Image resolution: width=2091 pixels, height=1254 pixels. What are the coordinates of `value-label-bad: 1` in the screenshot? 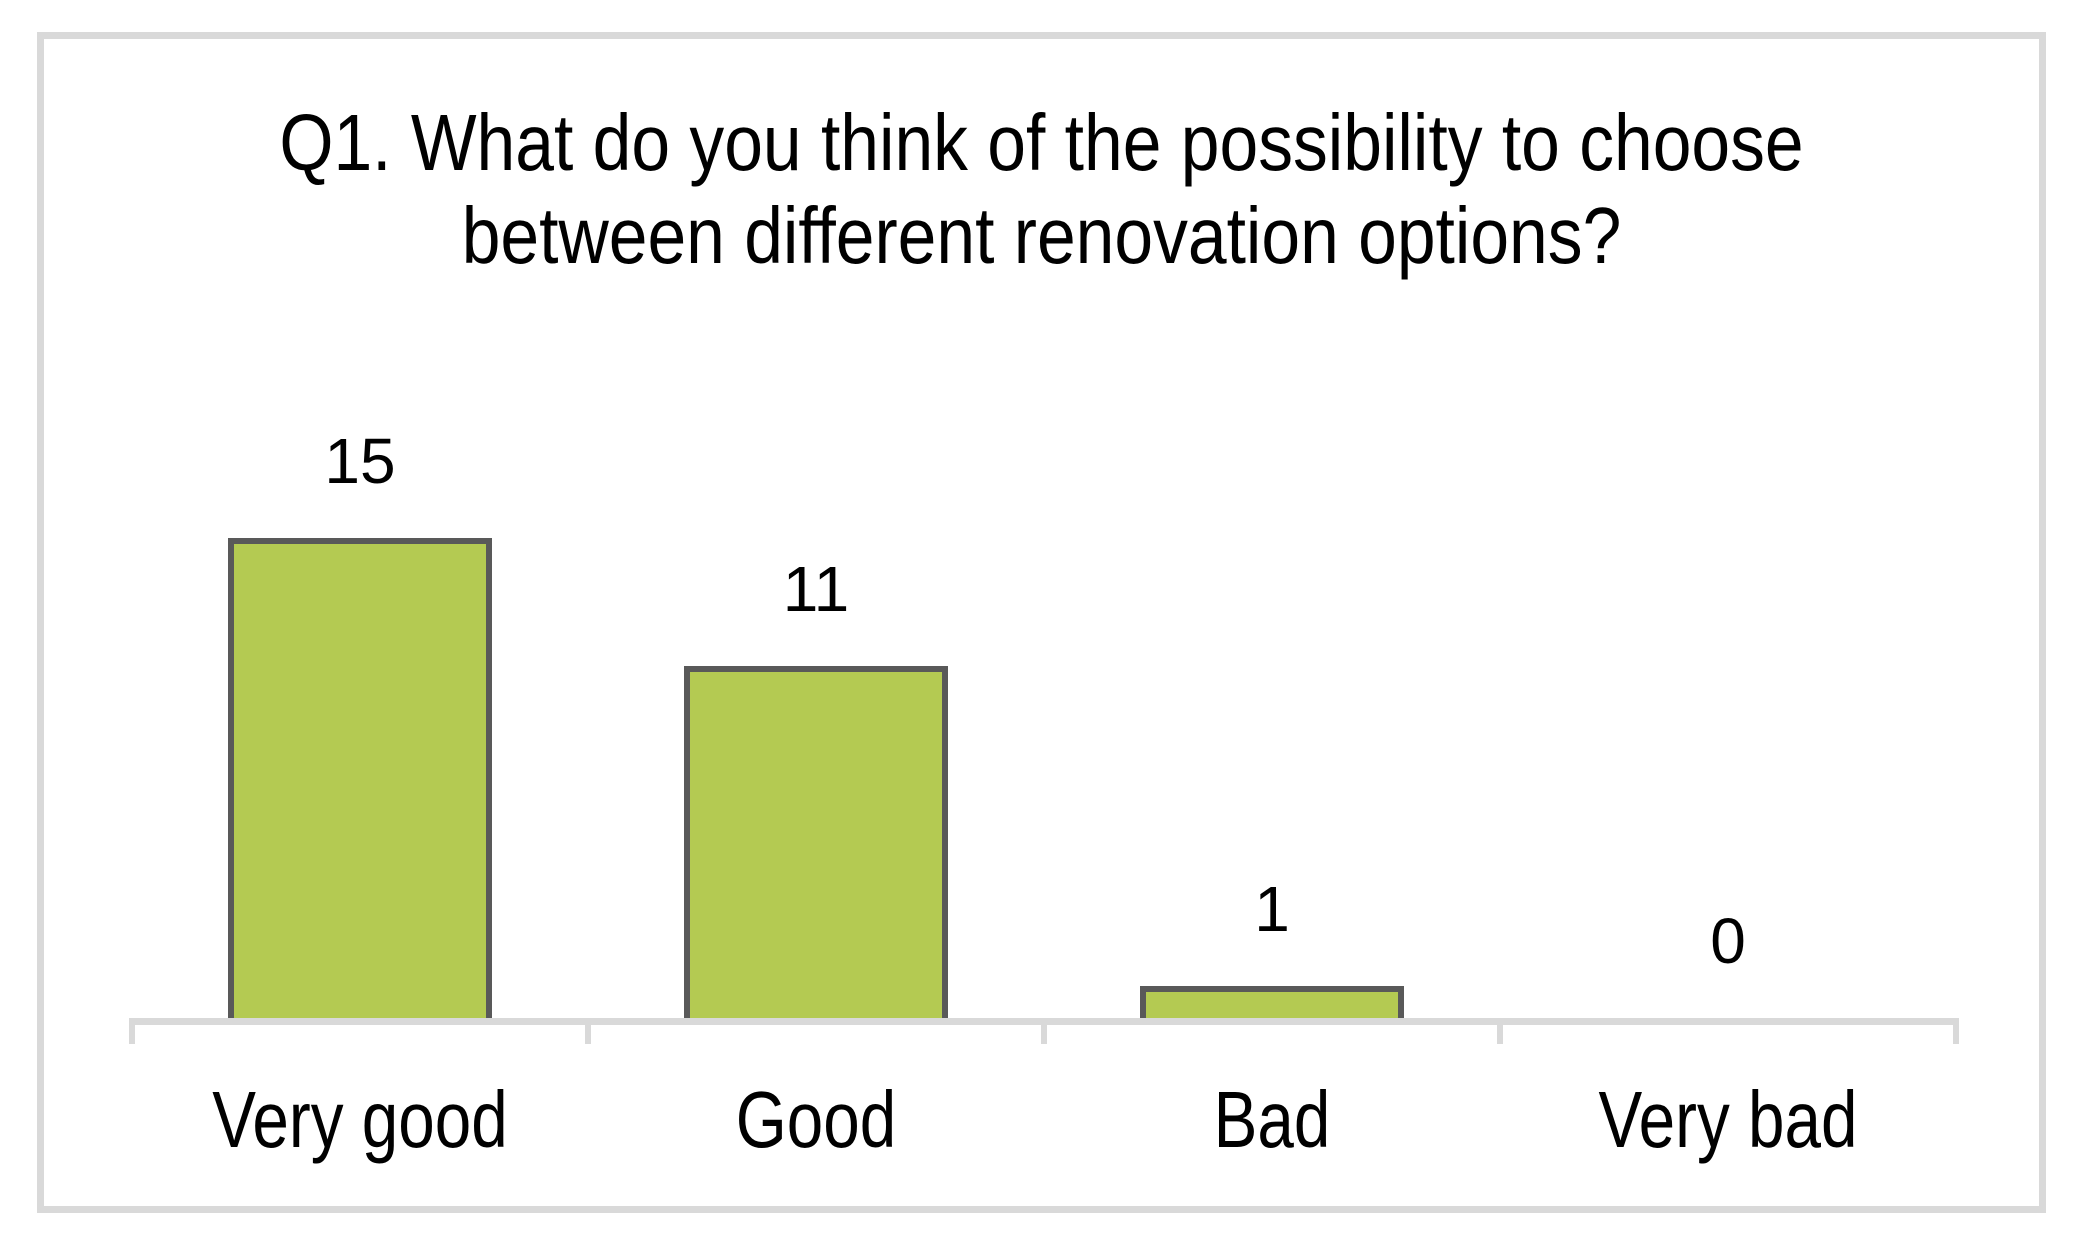 It's located at (1272, 909).